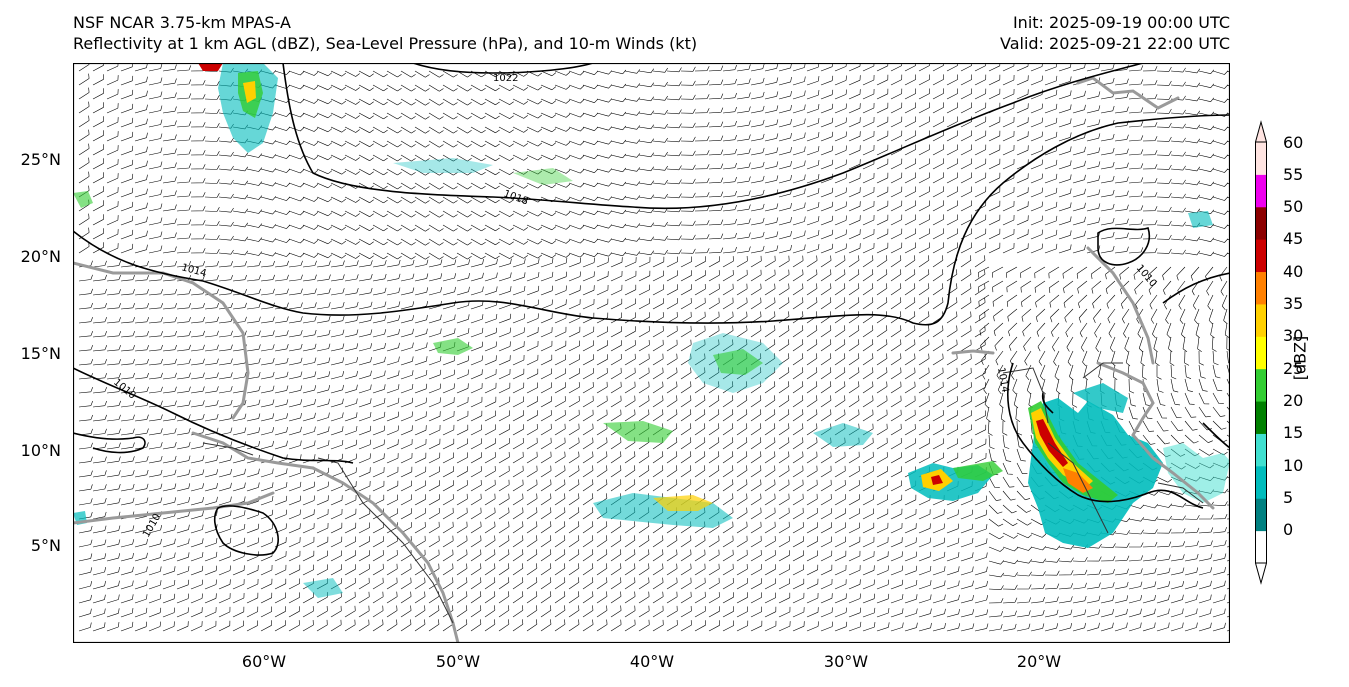 This screenshot has width=1349, height=687. I want to click on lat-tick-10n: 10°N, so click(40, 450).